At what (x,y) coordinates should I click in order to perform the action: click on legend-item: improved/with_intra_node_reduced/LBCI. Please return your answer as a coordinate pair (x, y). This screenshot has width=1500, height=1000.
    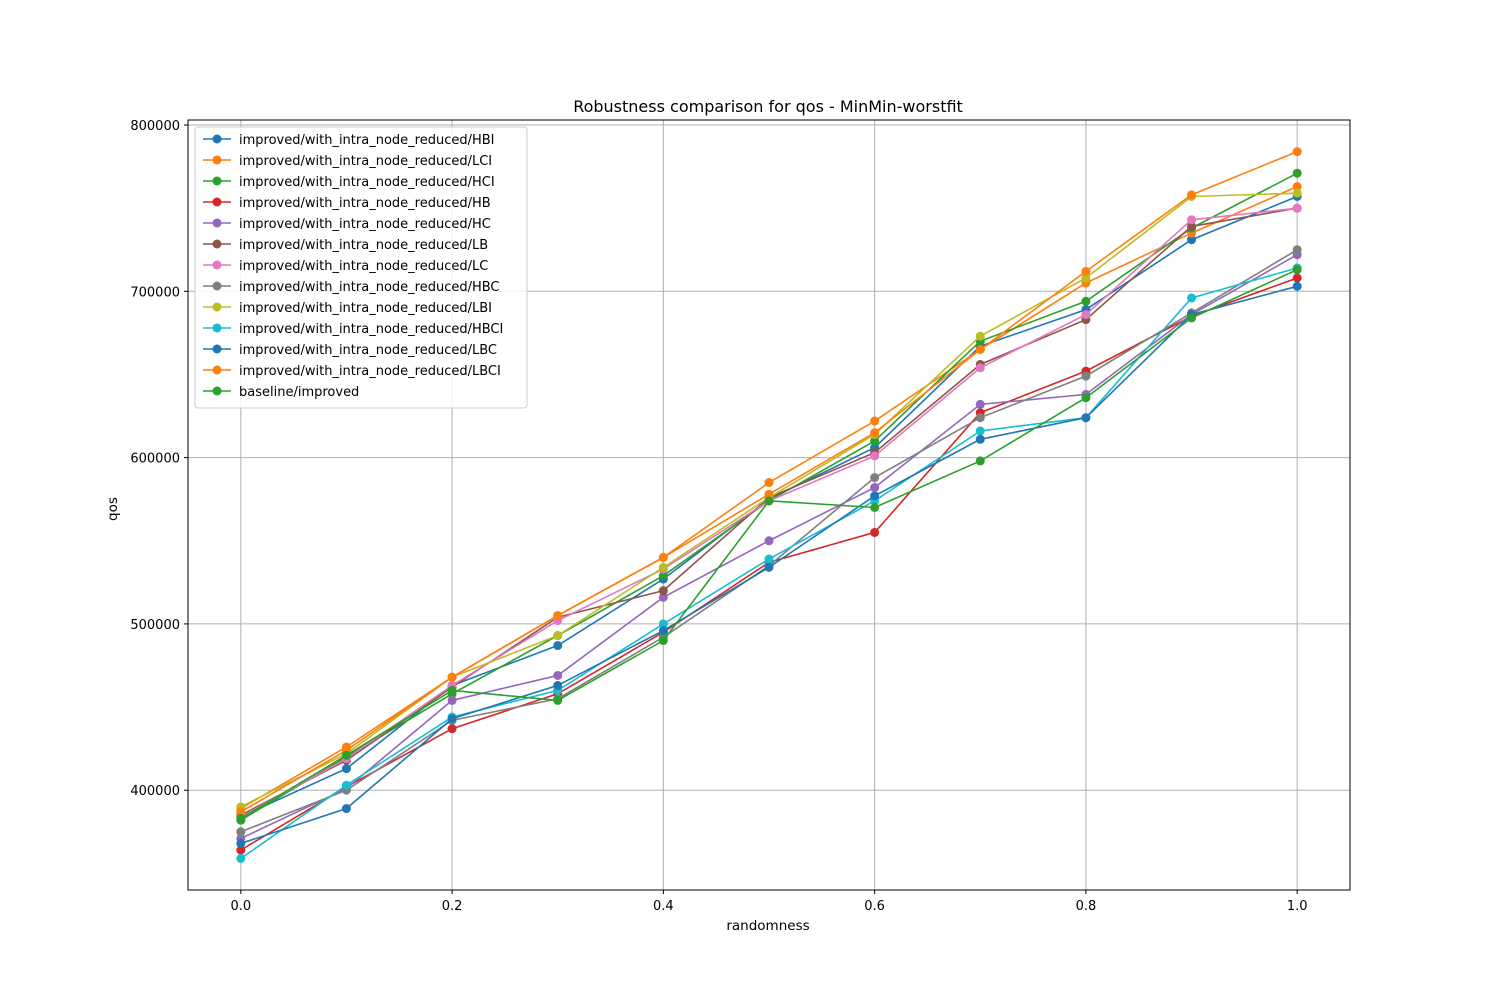
    Looking at the image, I should click on (352, 371).